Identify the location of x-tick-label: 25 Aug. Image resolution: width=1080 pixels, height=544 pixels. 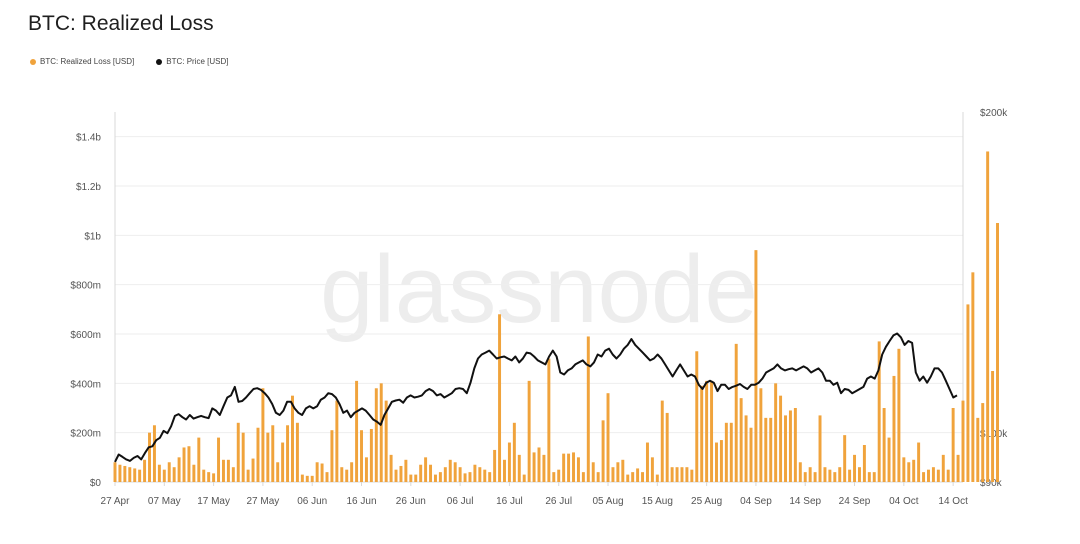
(706, 501).